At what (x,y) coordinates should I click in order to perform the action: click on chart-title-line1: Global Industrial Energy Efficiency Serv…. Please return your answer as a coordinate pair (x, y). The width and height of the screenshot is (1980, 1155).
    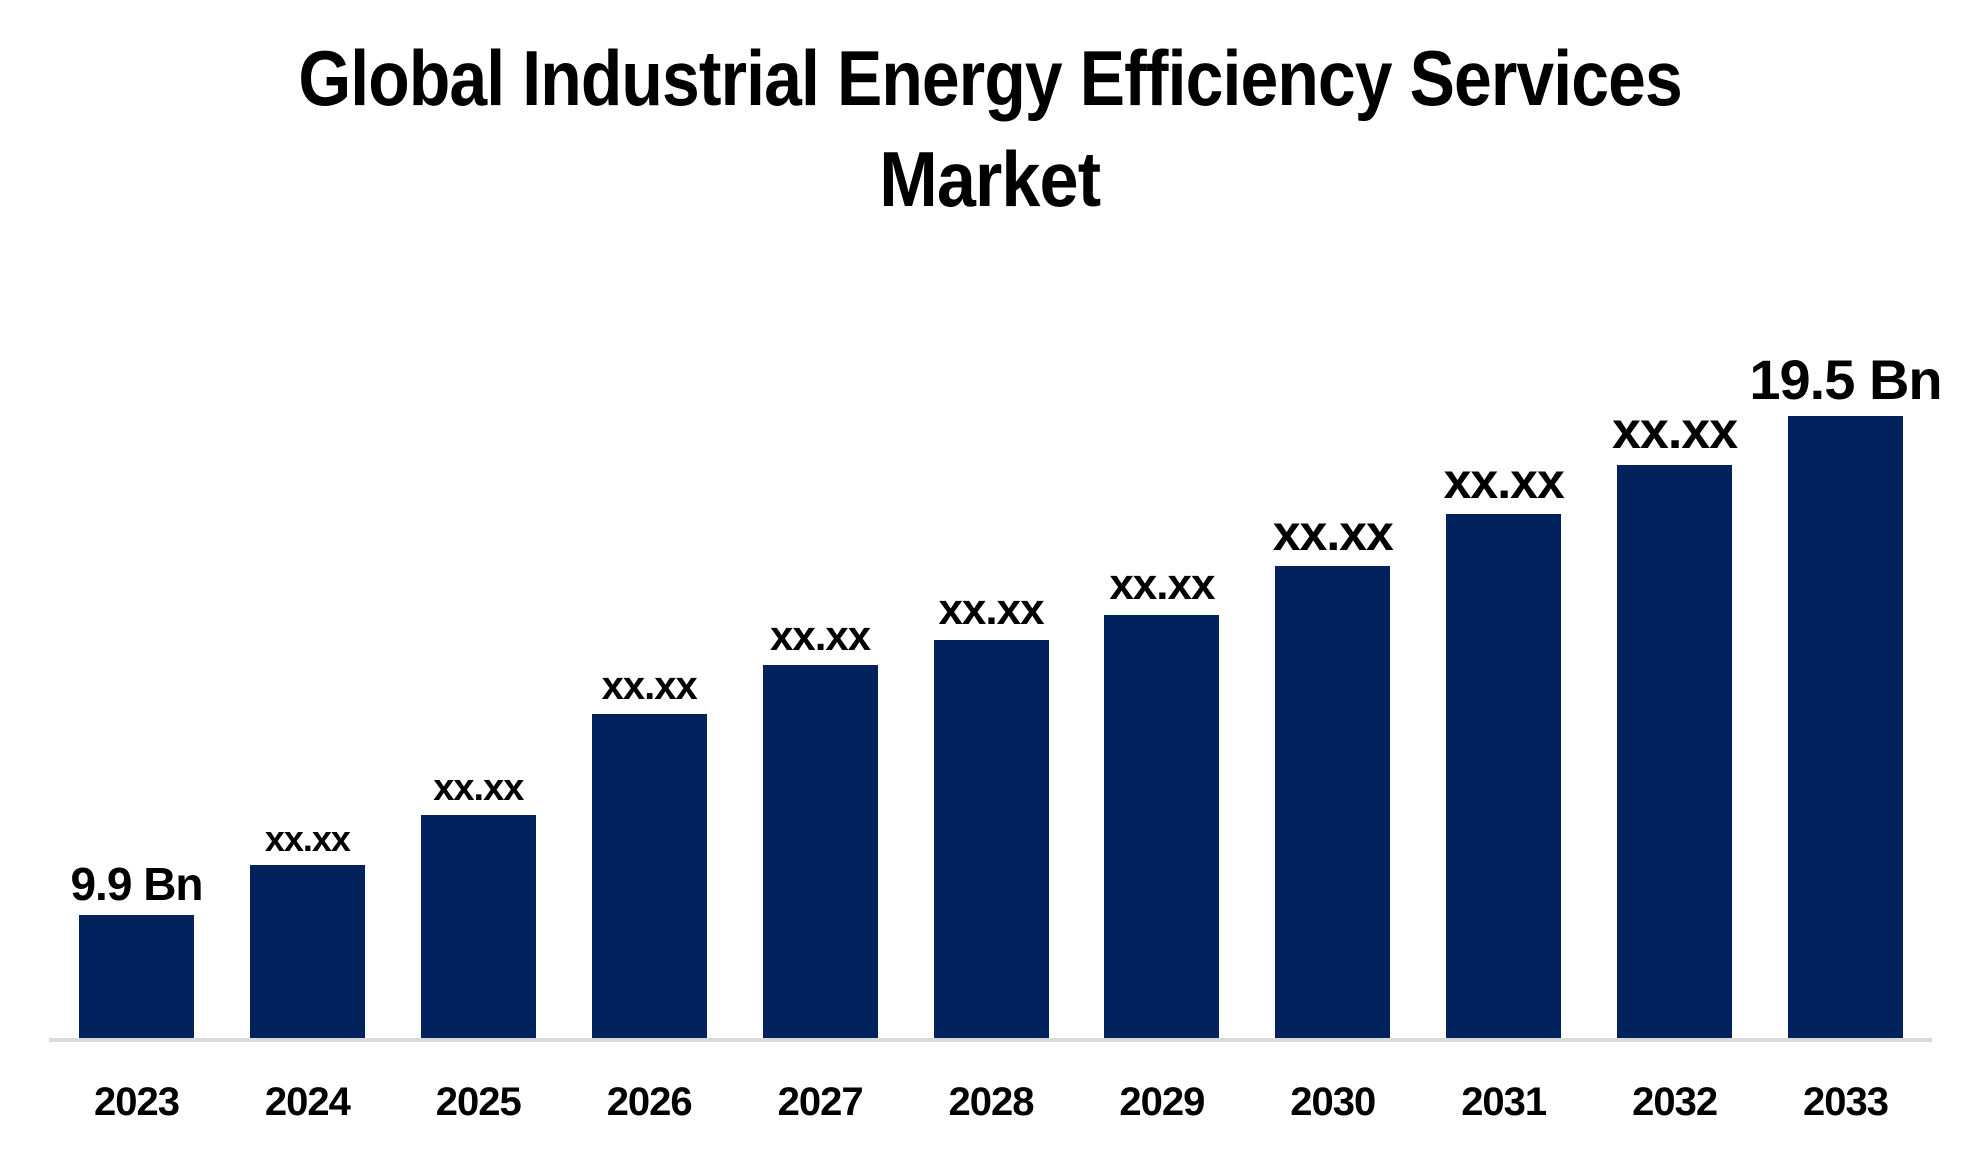
    Looking at the image, I should click on (990, 78).